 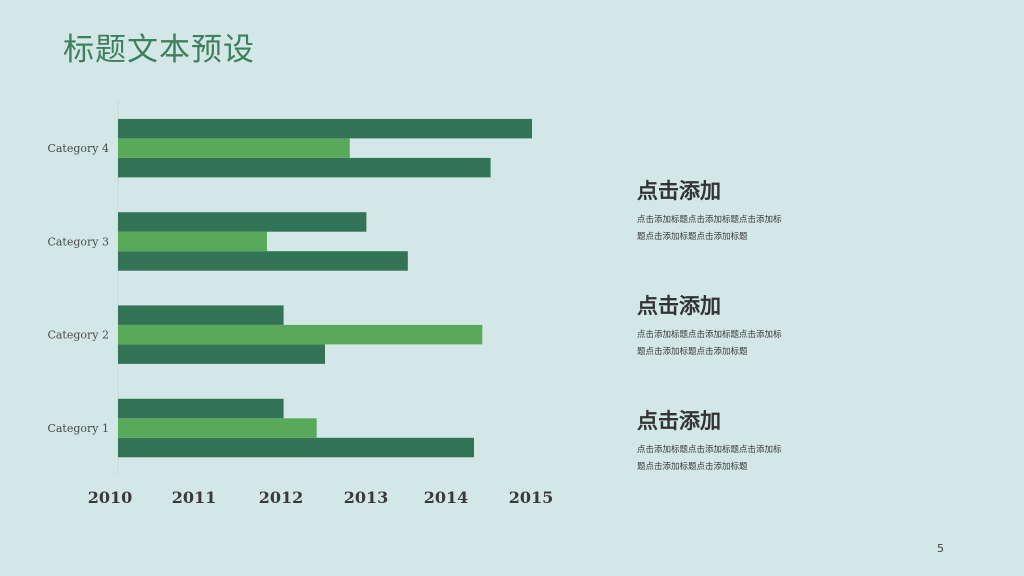 I want to click on page-number: 5, so click(x=940, y=548).